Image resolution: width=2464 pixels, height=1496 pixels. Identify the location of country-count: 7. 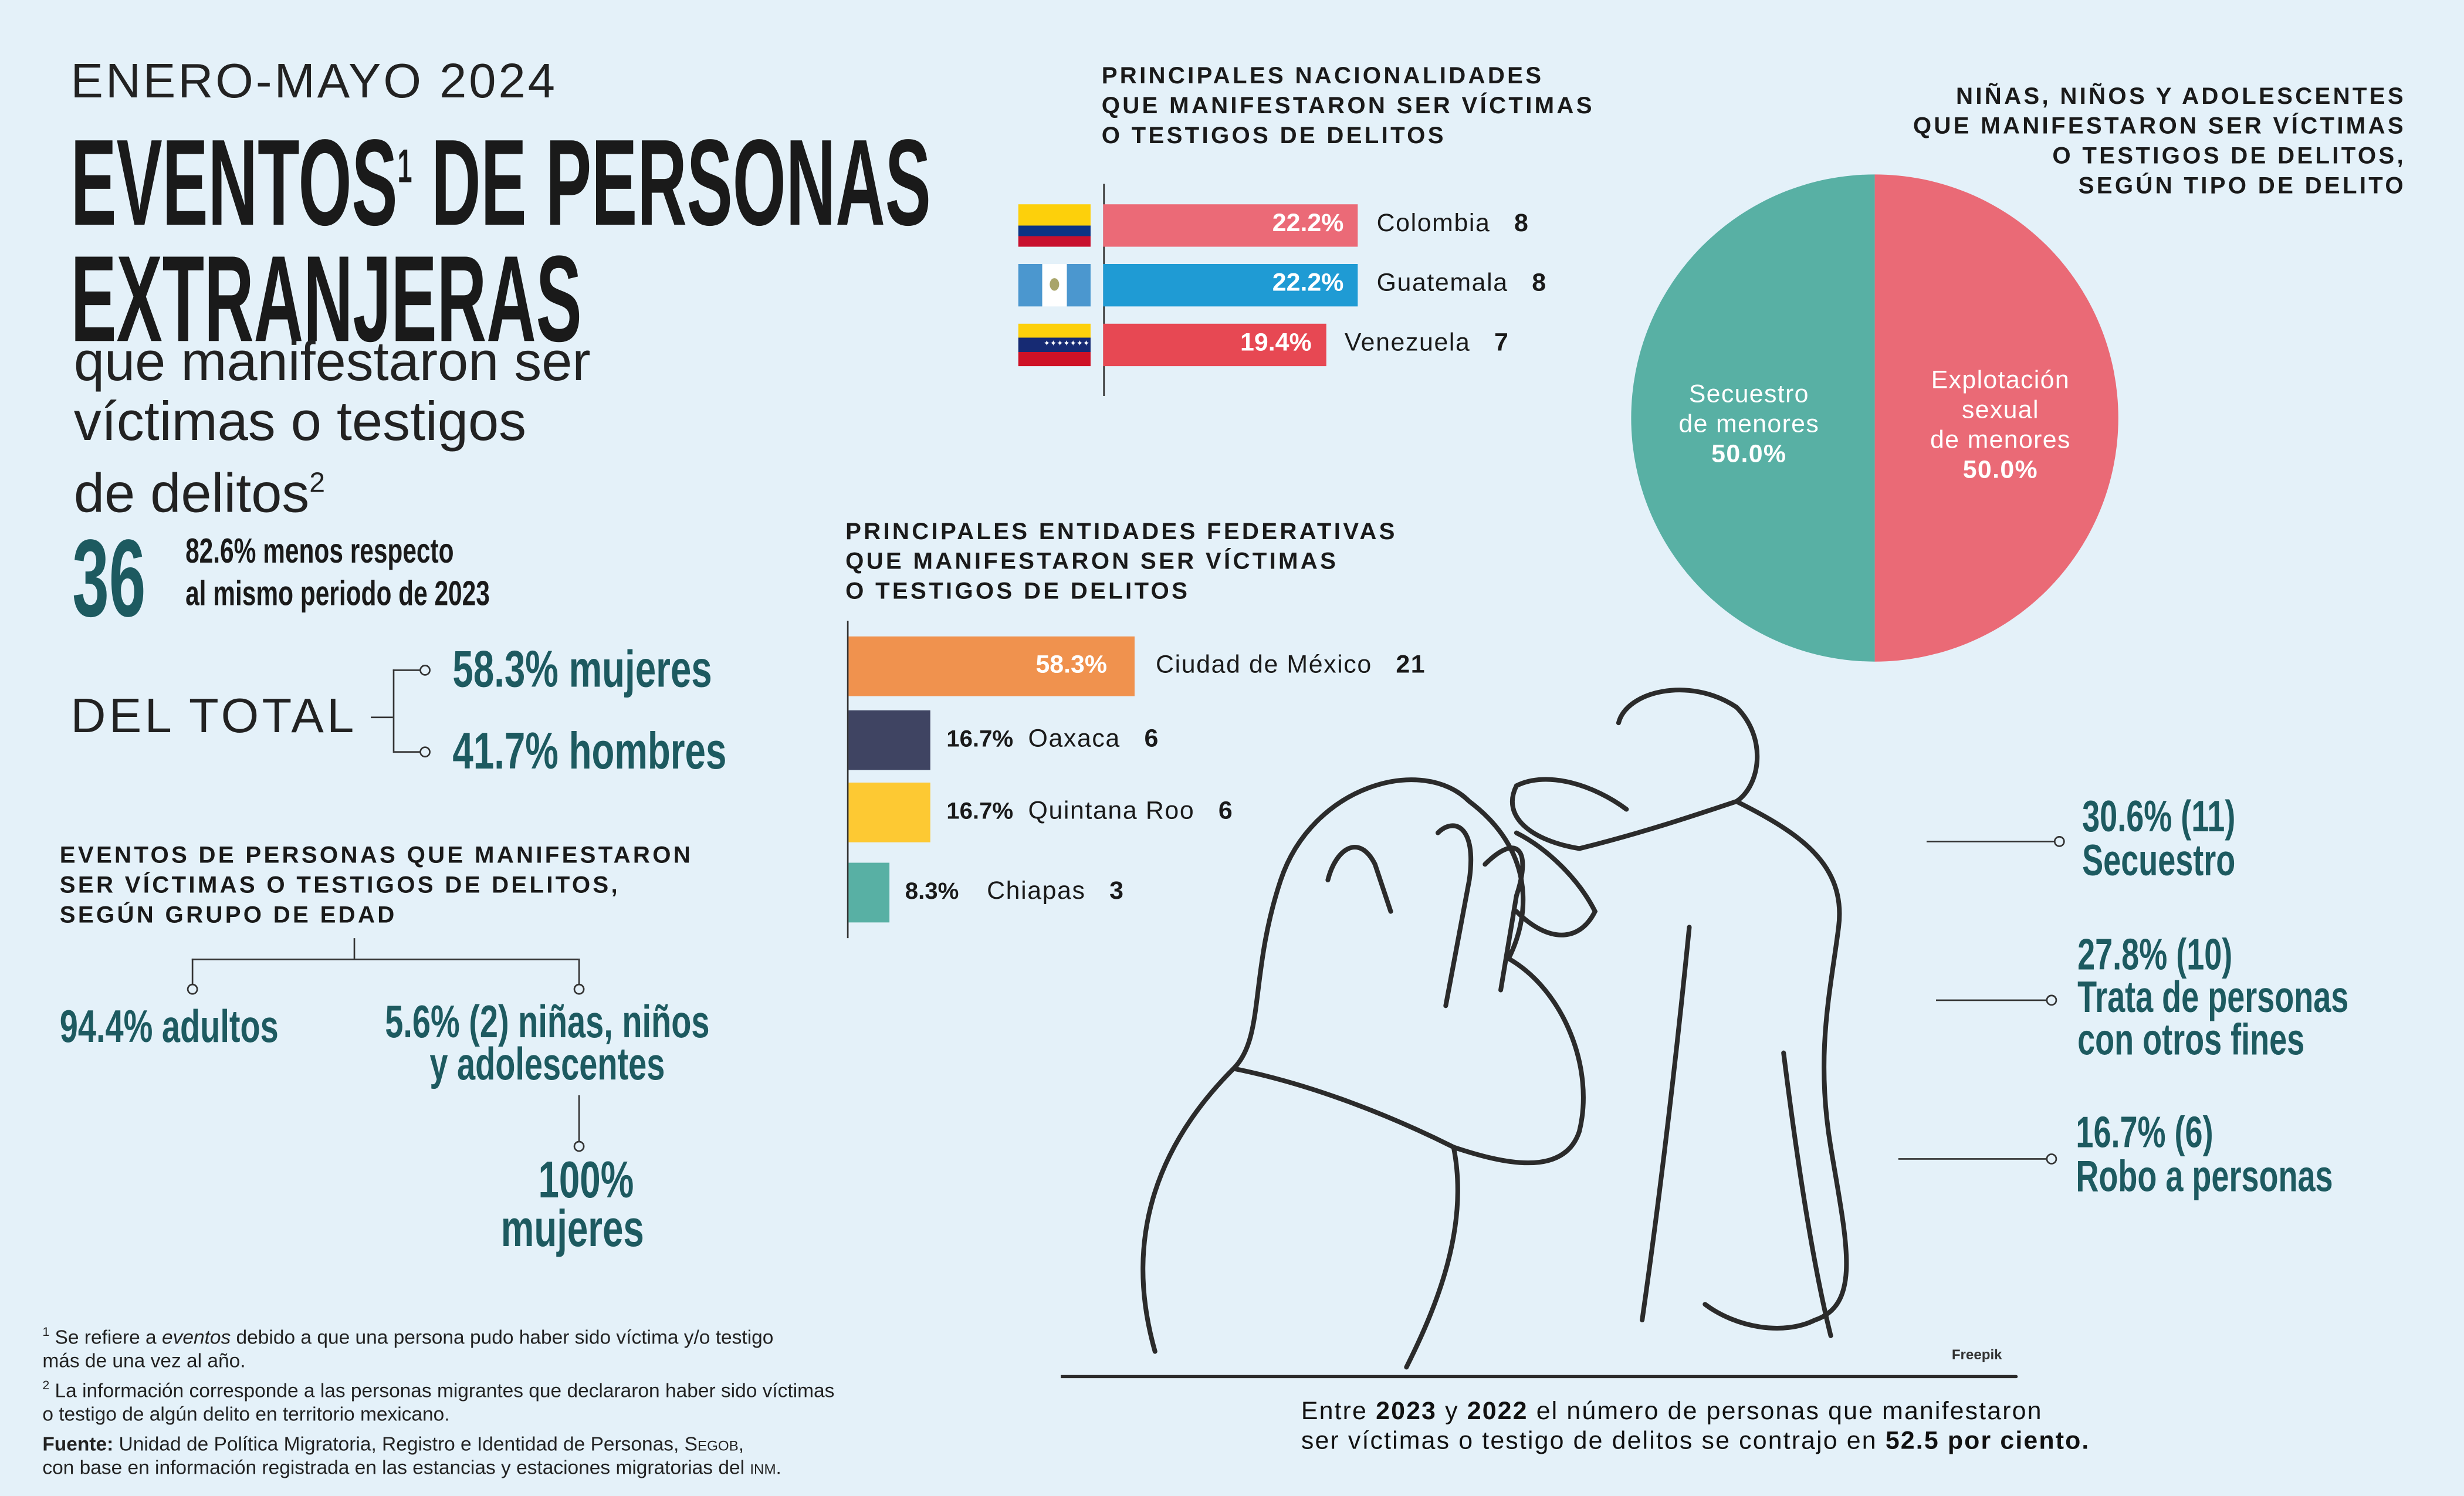
(1501, 343).